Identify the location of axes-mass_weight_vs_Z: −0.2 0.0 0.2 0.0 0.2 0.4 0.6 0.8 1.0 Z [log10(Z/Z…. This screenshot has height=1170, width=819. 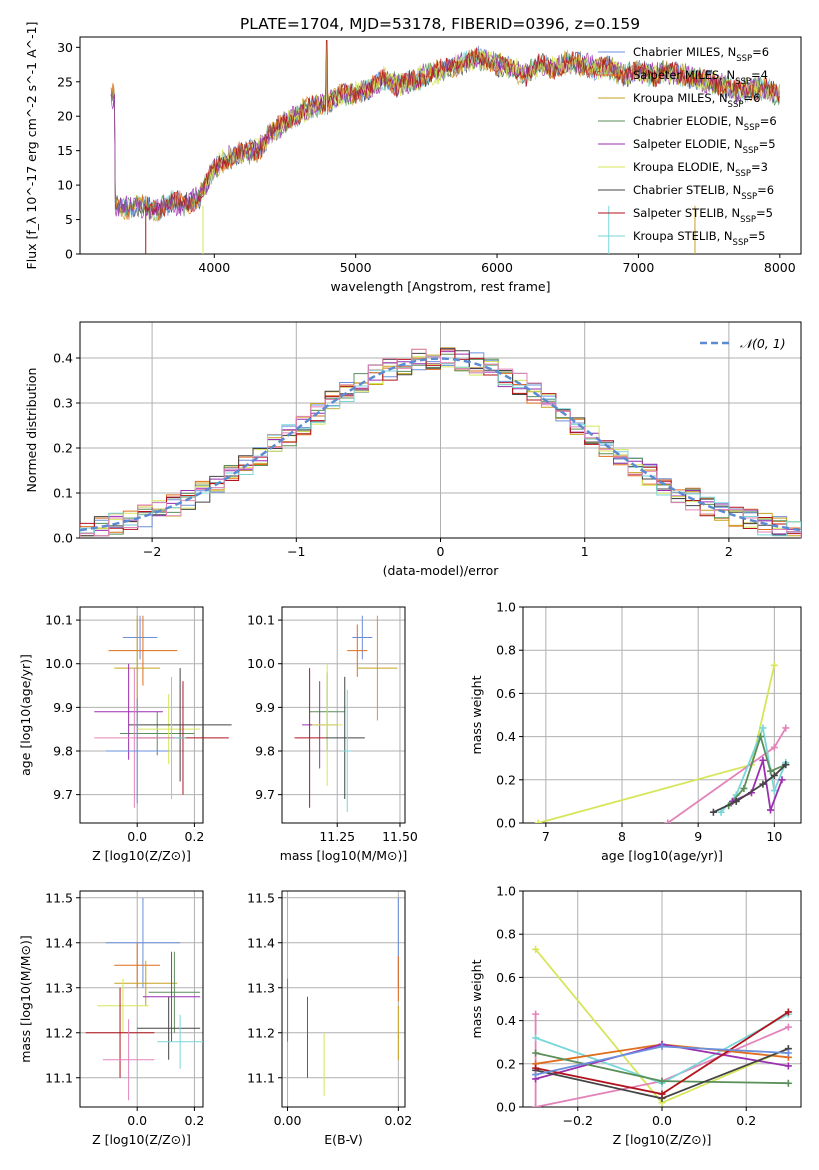
(635, 1015).